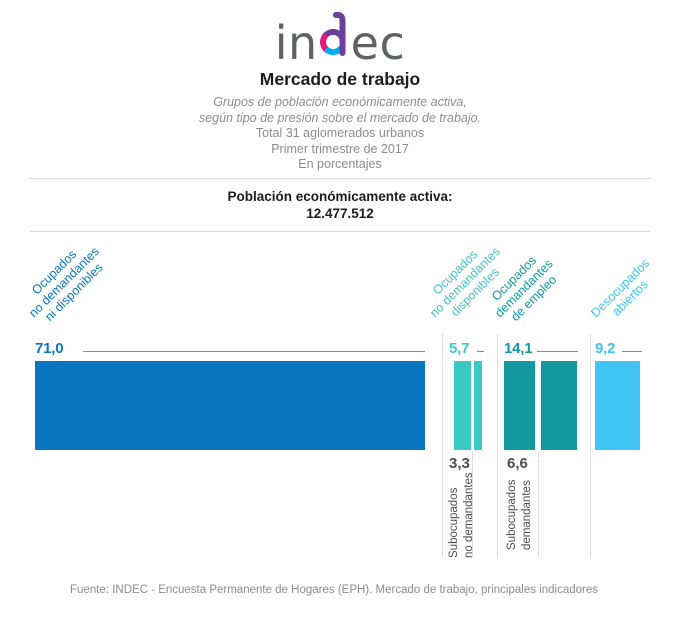 This screenshot has width=680, height=619. What do you see at coordinates (340, 213) in the screenshot?
I see `pea-banner-value: 12.477.512` at bounding box center [340, 213].